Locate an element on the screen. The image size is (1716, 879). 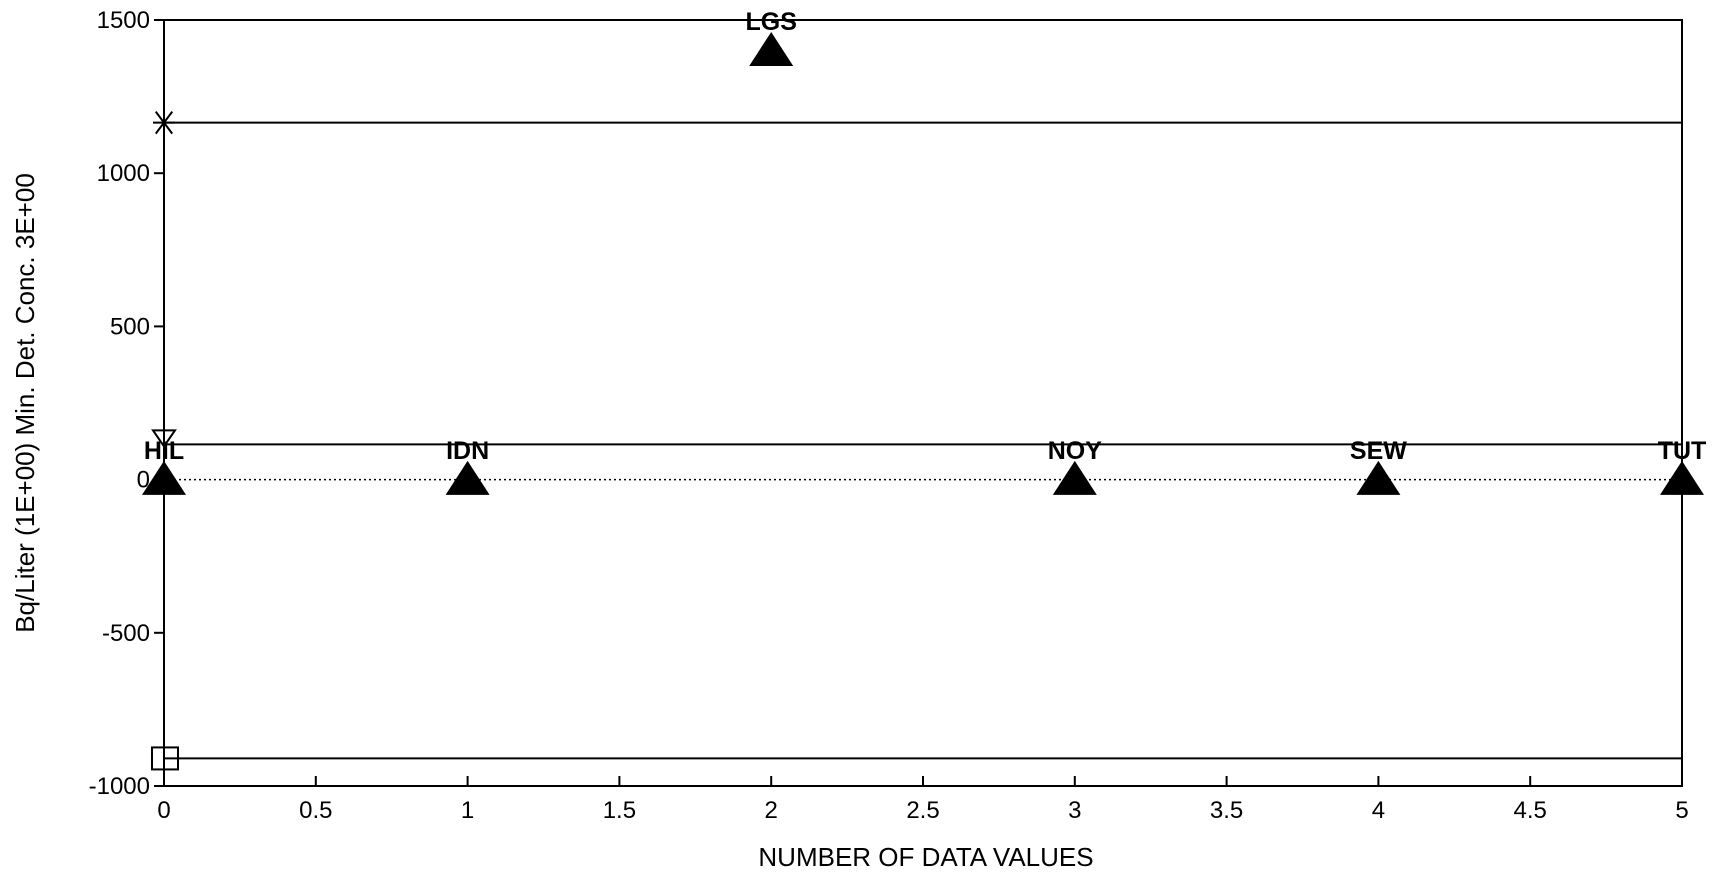
data-point-label: NOY is located at coordinates (1075, 451).